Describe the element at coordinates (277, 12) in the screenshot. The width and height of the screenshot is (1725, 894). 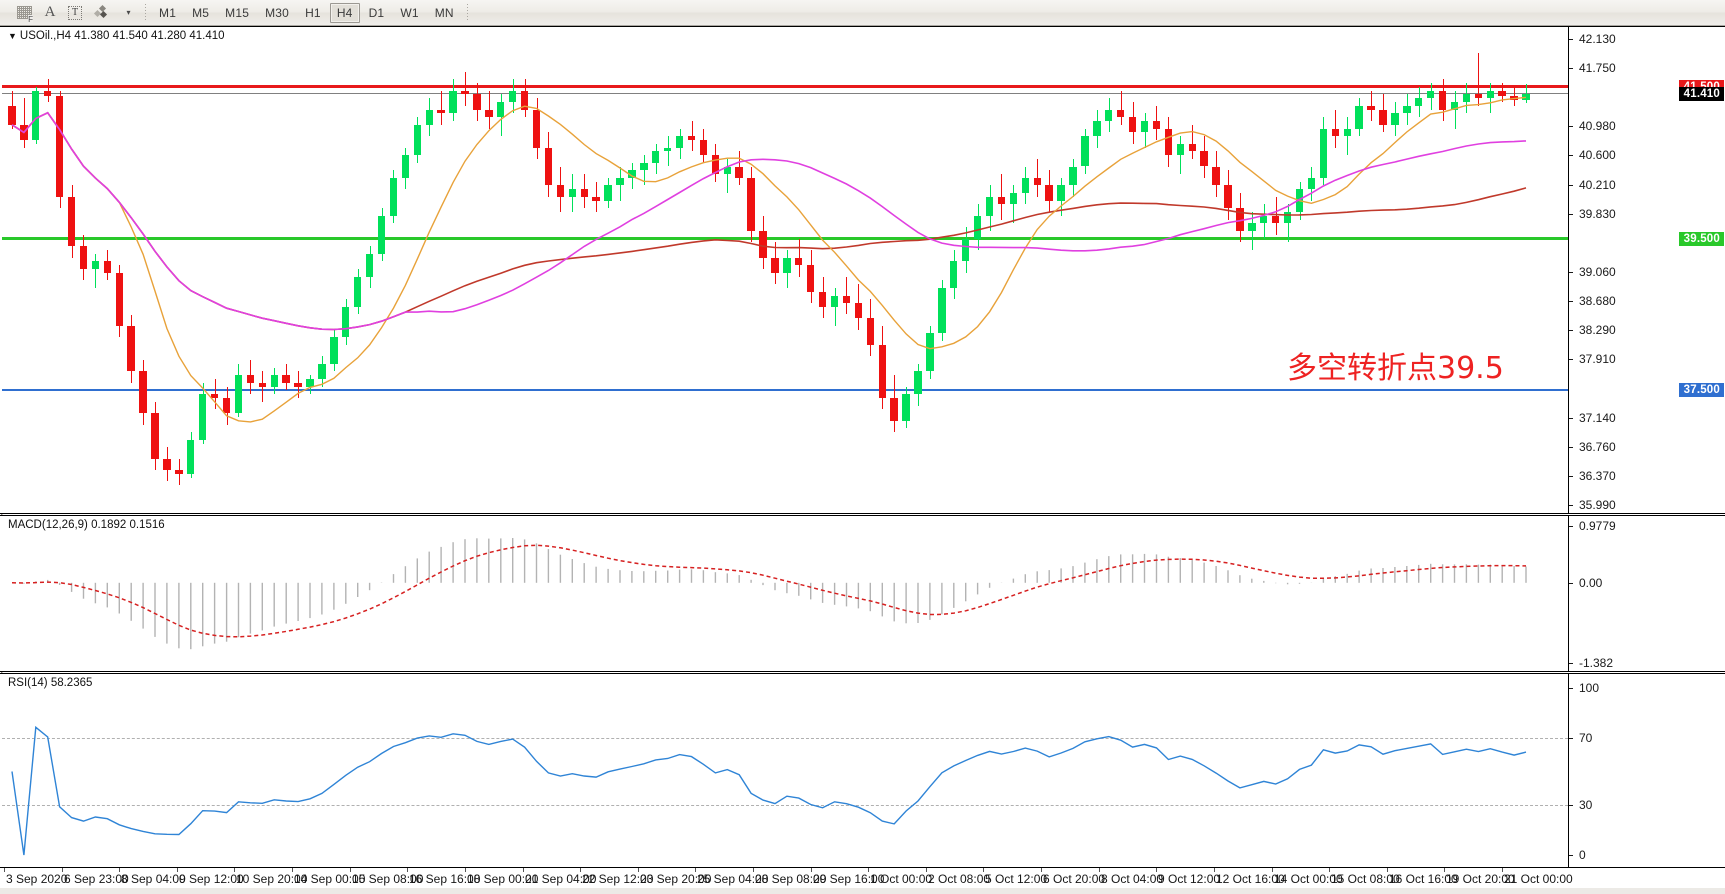
I see `timeframe-m30: M30` at that location.